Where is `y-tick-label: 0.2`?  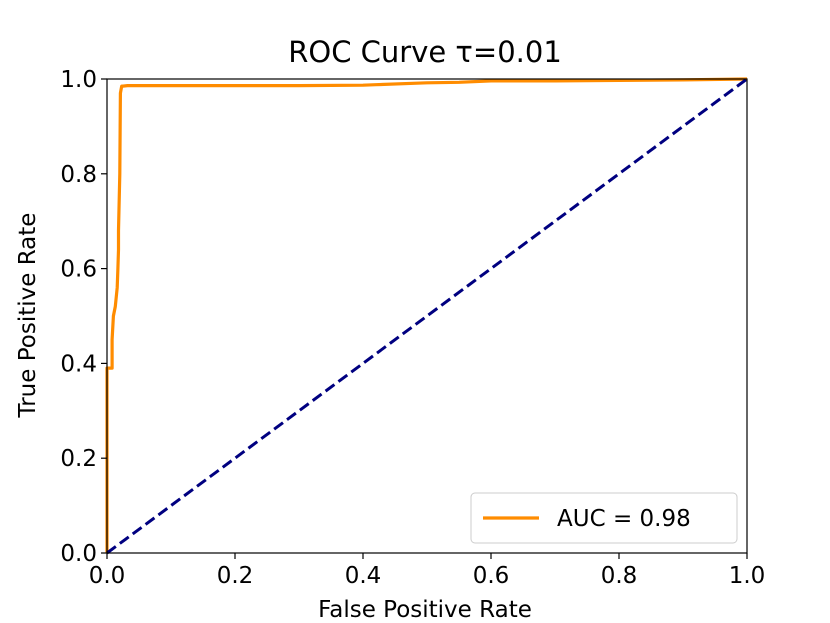 y-tick-label: 0.2 is located at coordinates (78, 459).